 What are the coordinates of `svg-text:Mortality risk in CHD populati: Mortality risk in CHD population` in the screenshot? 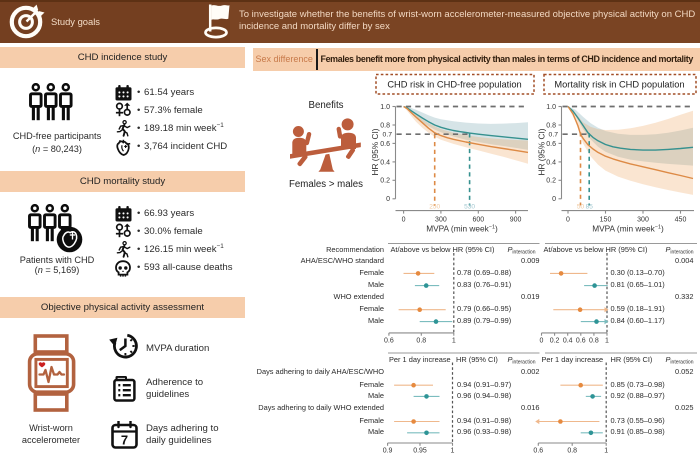 It's located at (619, 85).